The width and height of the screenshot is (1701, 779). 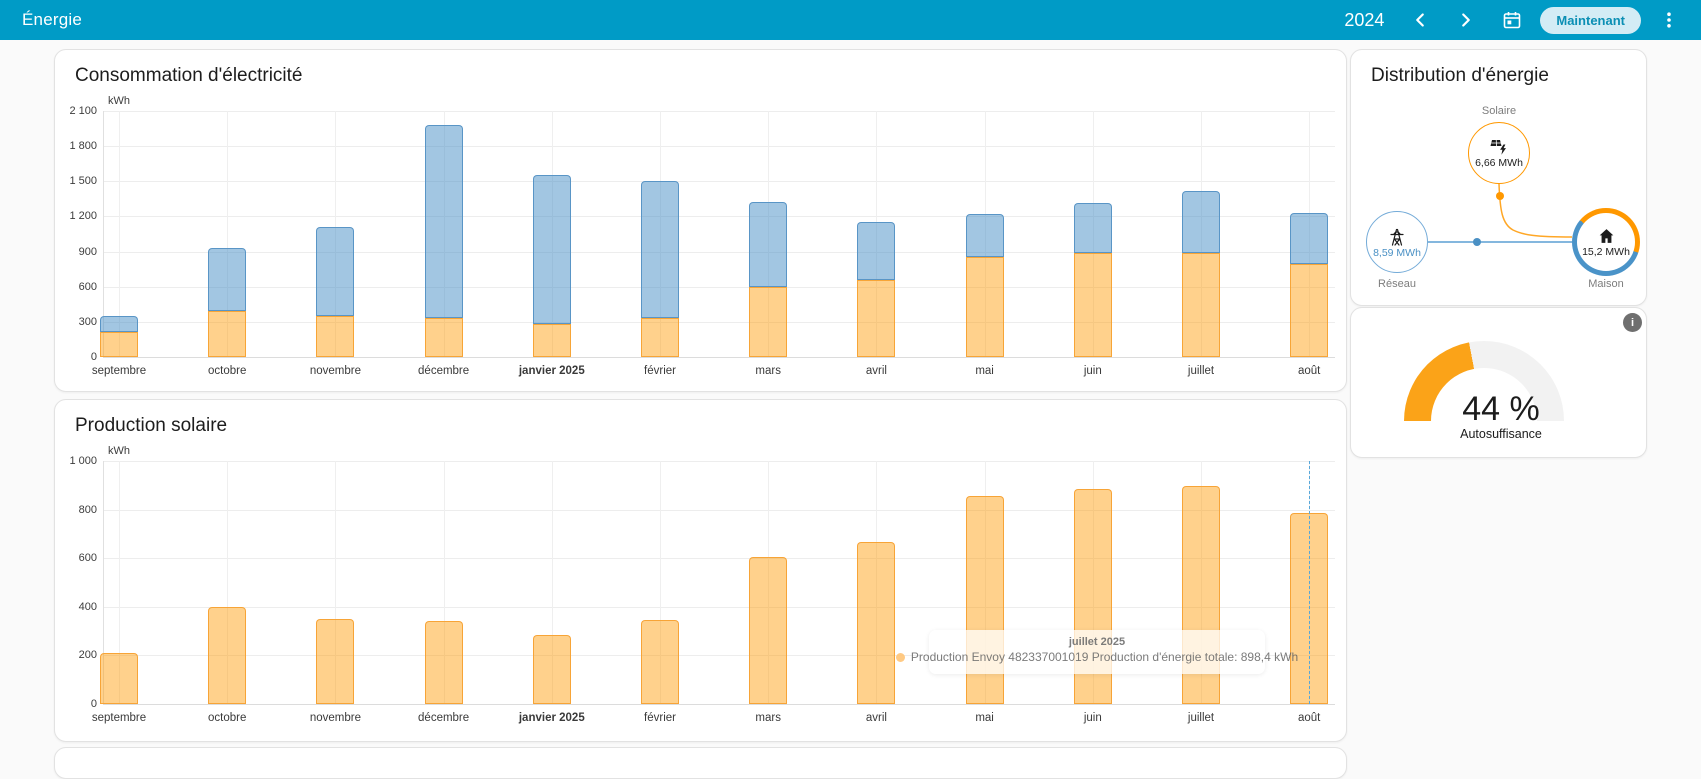 I want to click on date-picker-button, so click(x=1512, y=20).